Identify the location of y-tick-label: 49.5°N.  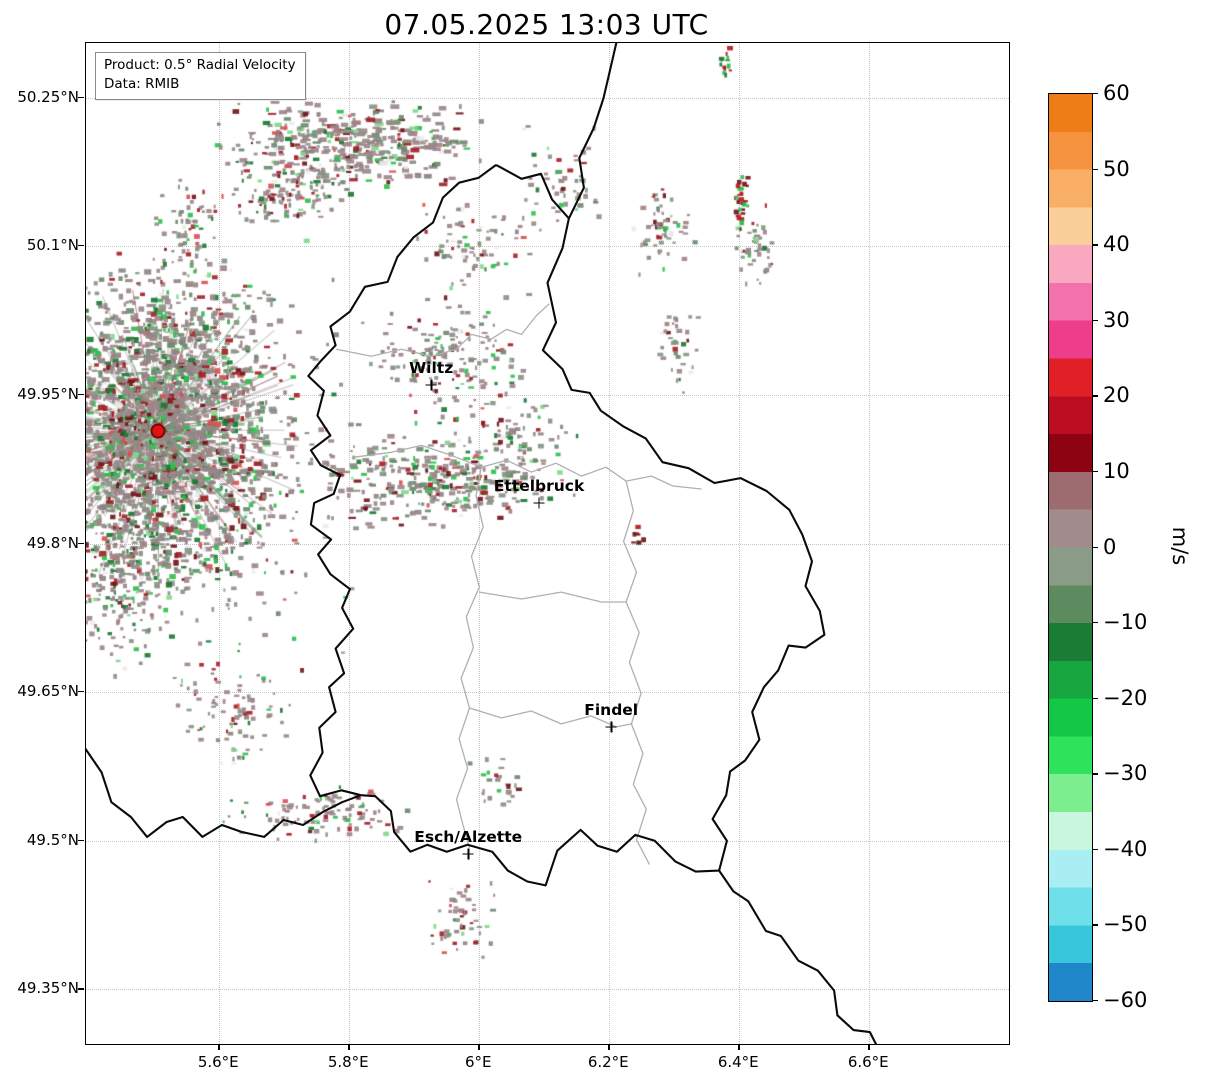
(52, 839).